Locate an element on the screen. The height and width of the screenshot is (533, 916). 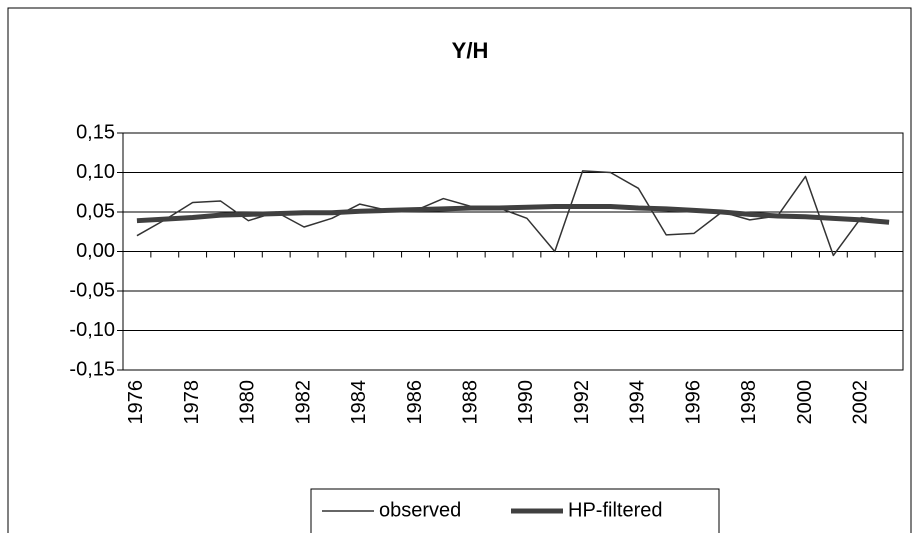
x-tick-label: 1984 is located at coordinates (359, 402).